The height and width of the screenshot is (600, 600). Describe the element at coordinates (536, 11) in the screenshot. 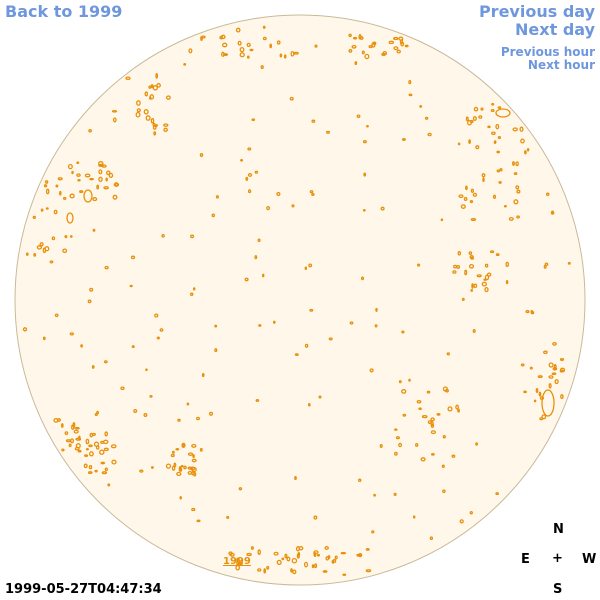

I see `previous-day-link: Previous day` at that location.